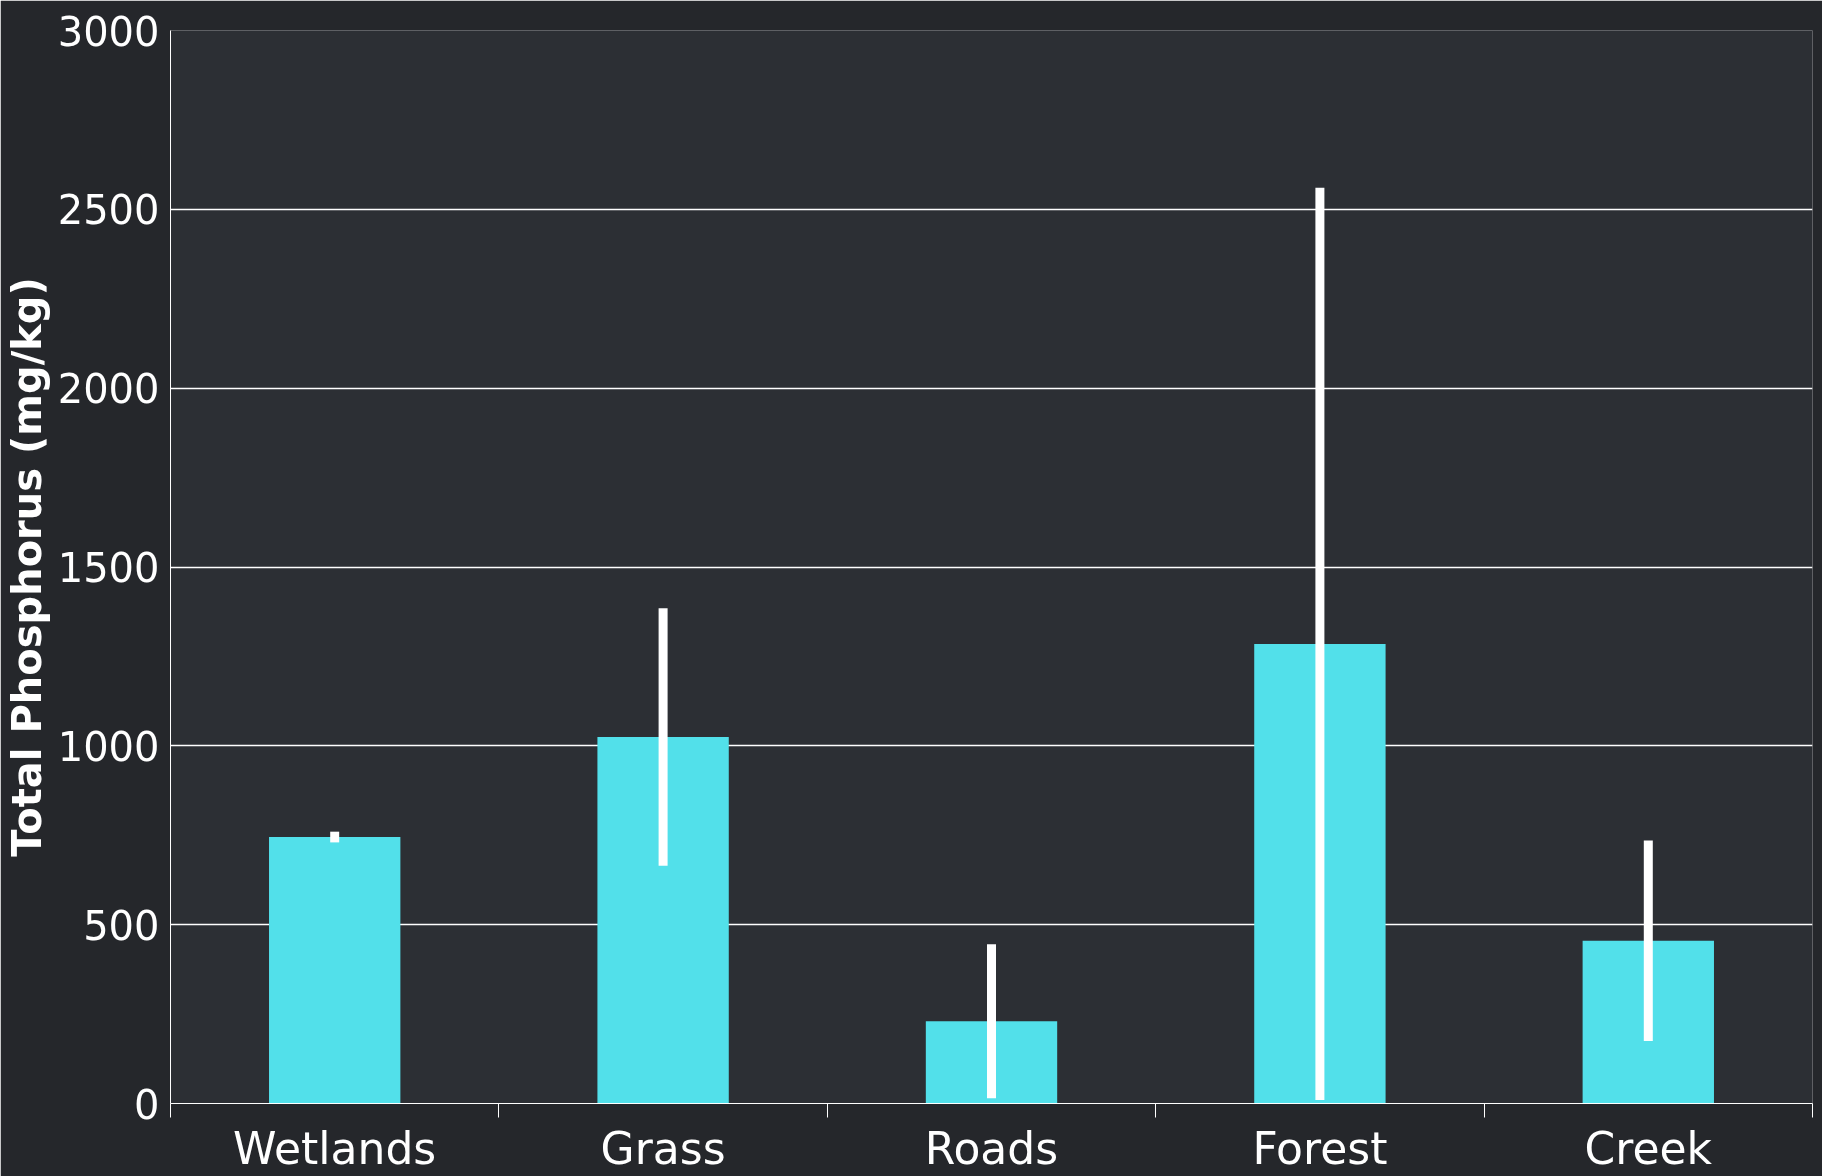  Describe the element at coordinates (335, 1148) in the screenshot. I see `x-tick-label: Wetlands` at that location.